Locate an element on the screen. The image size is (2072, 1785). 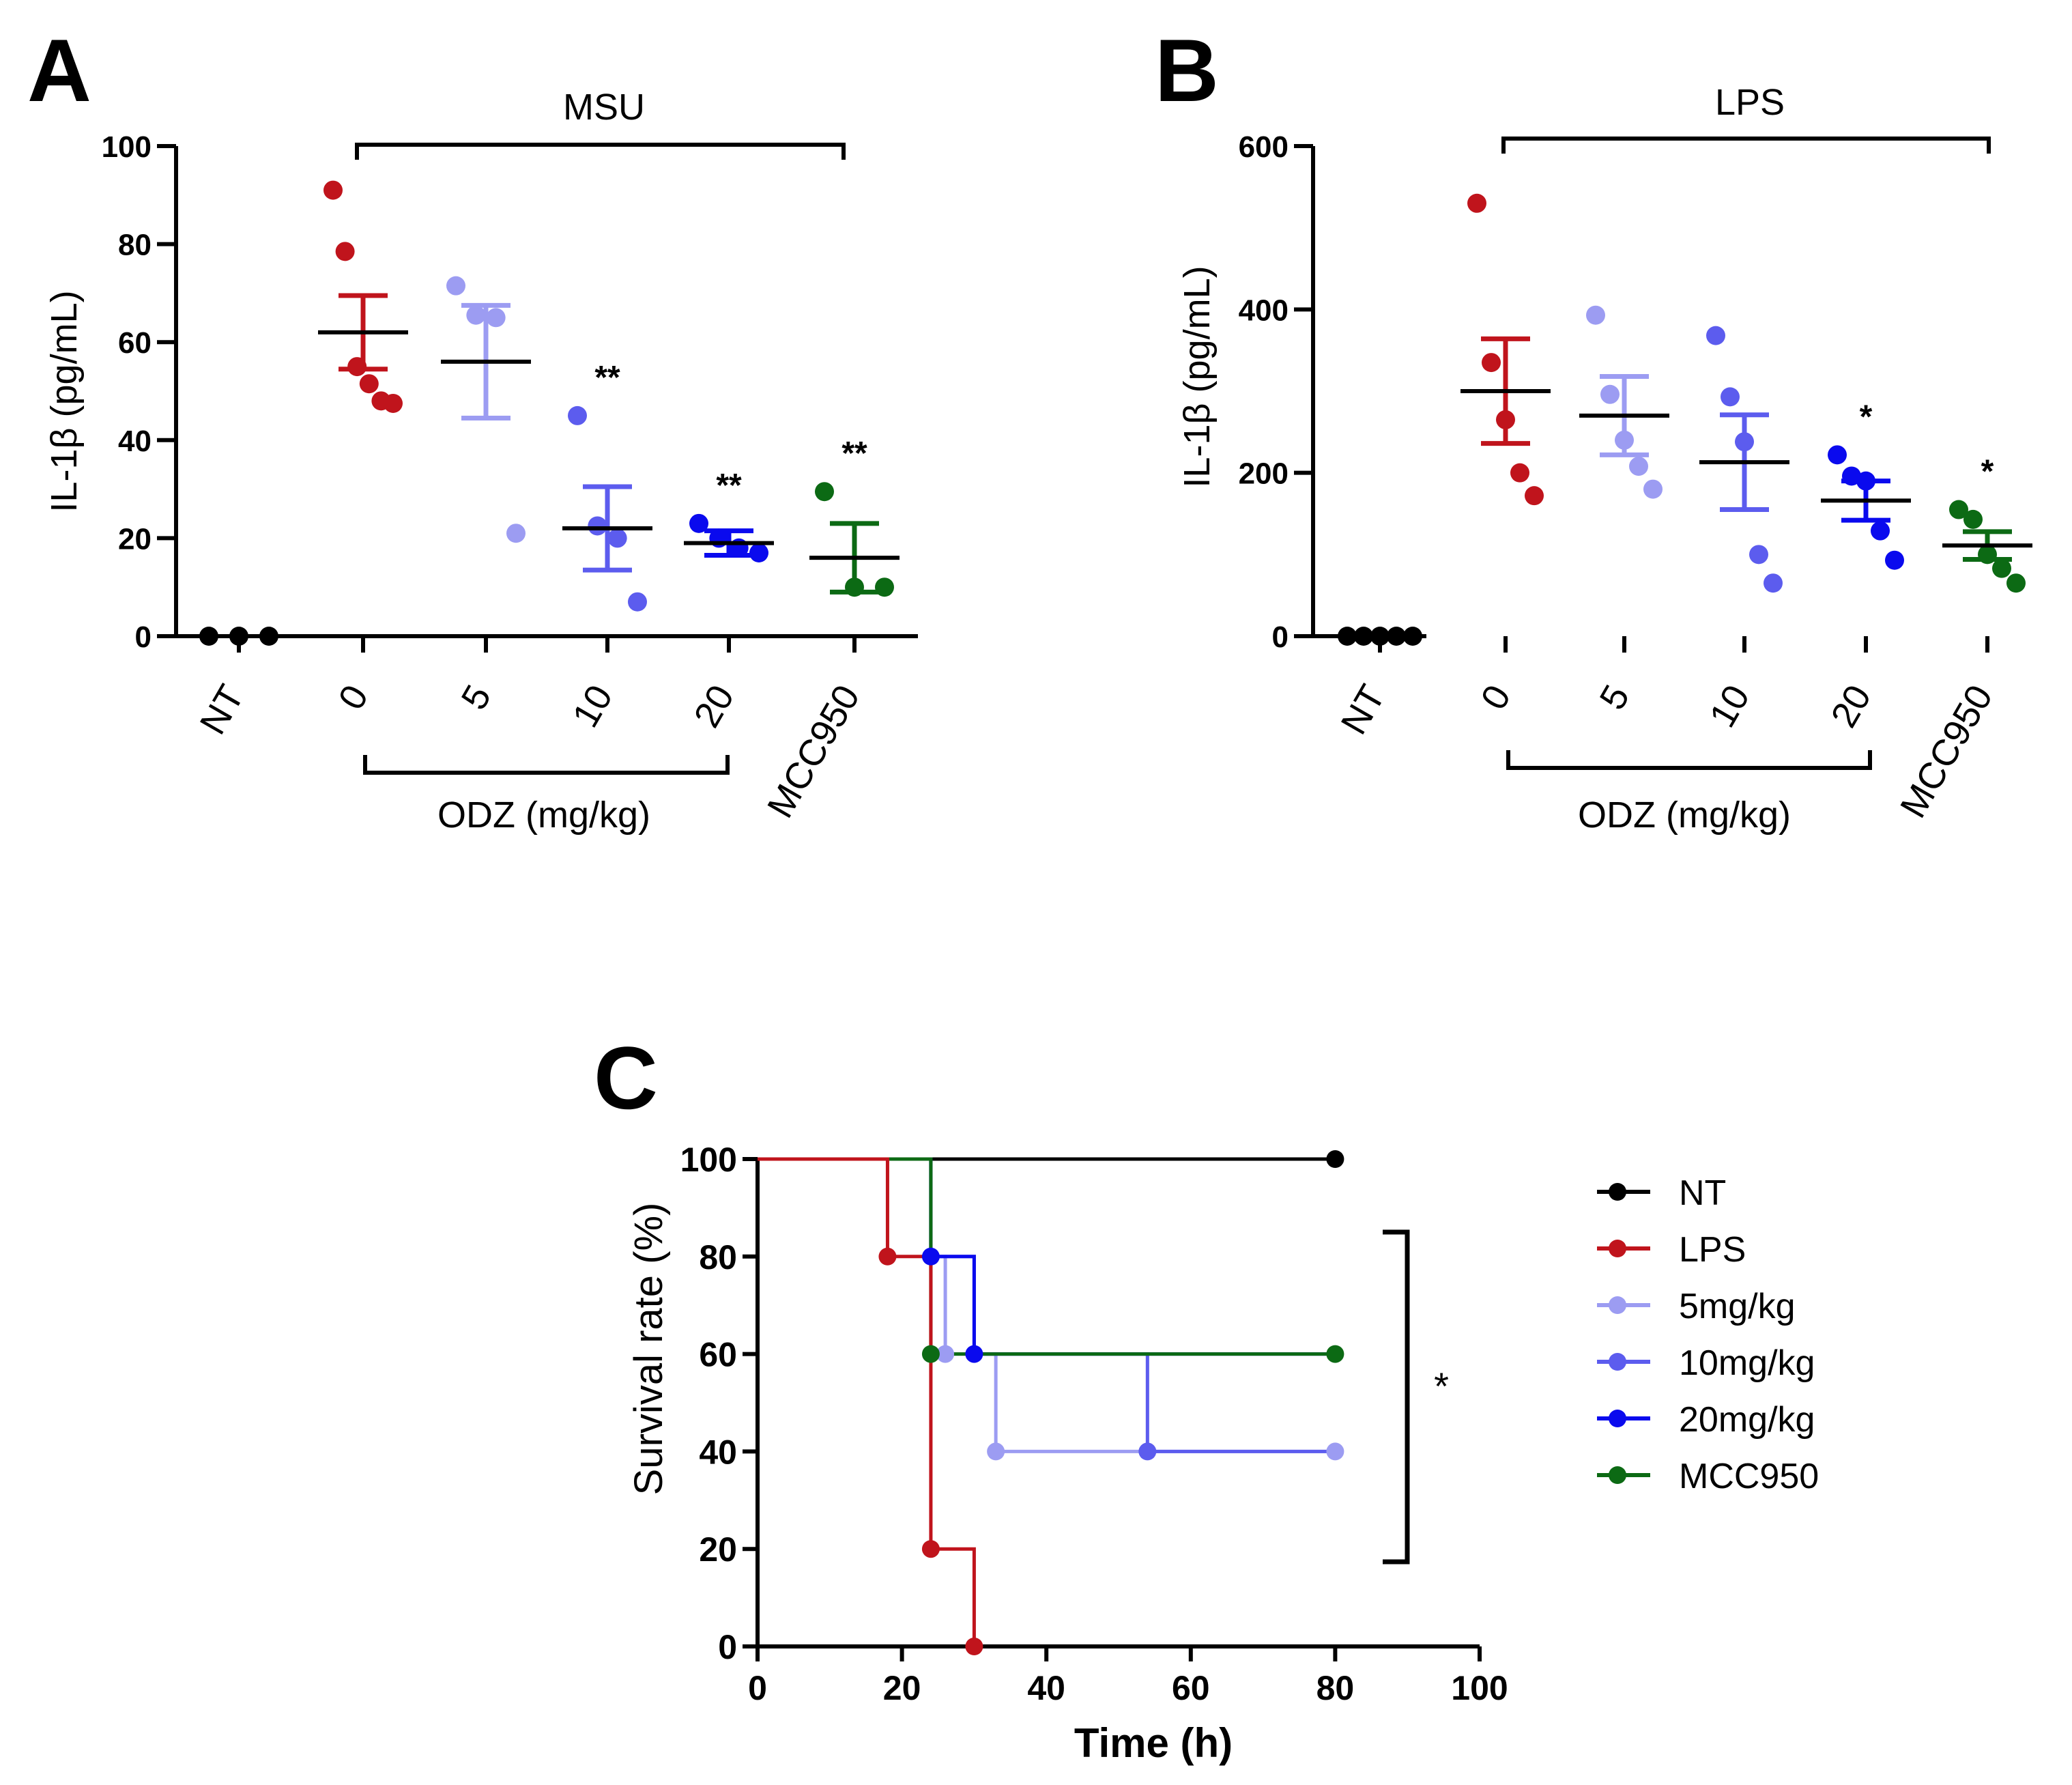
panel-a-ytick-label: 20 is located at coordinates (135, 539).